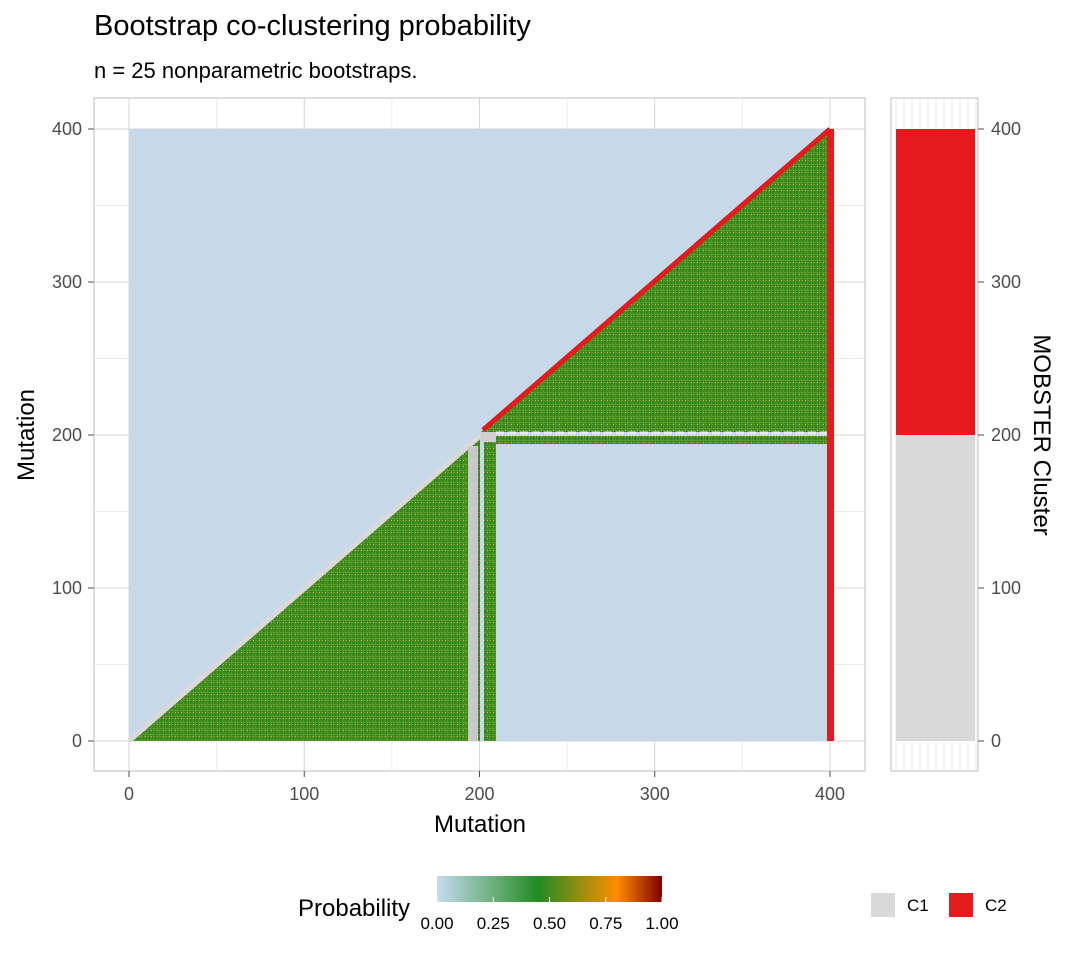 Image resolution: width=1075 pixels, height=960 pixels. What do you see at coordinates (67, 588) in the screenshot?
I see `y-tick-label: 100` at bounding box center [67, 588].